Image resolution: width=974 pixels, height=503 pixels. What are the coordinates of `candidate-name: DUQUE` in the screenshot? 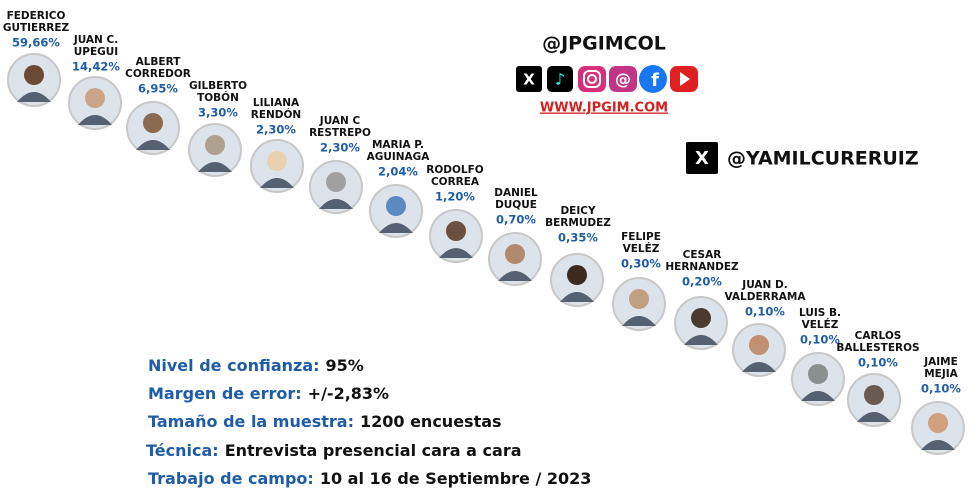 It's located at (516, 205).